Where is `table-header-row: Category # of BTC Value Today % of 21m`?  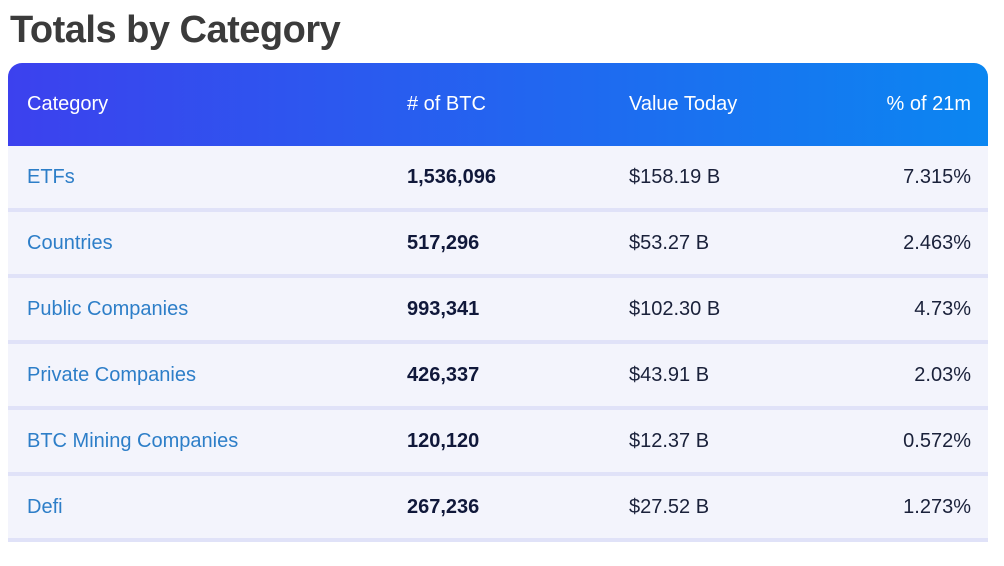
table-header-row: Category # of BTC Value Today % of 21m is located at coordinates (498, 104).